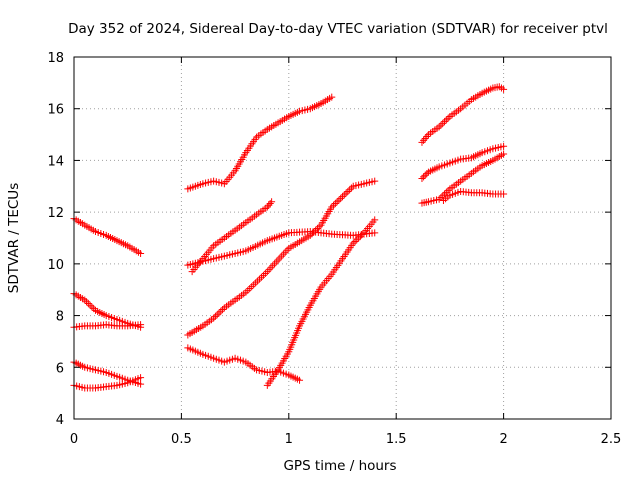 This screenshot has width=640, height=480. I want to click on series-3-track, so click(107, 326).